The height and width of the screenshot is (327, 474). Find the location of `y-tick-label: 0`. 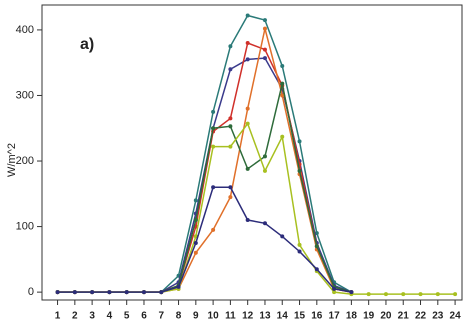

y-tick-label: 0 is located at coordinates (31, 292).